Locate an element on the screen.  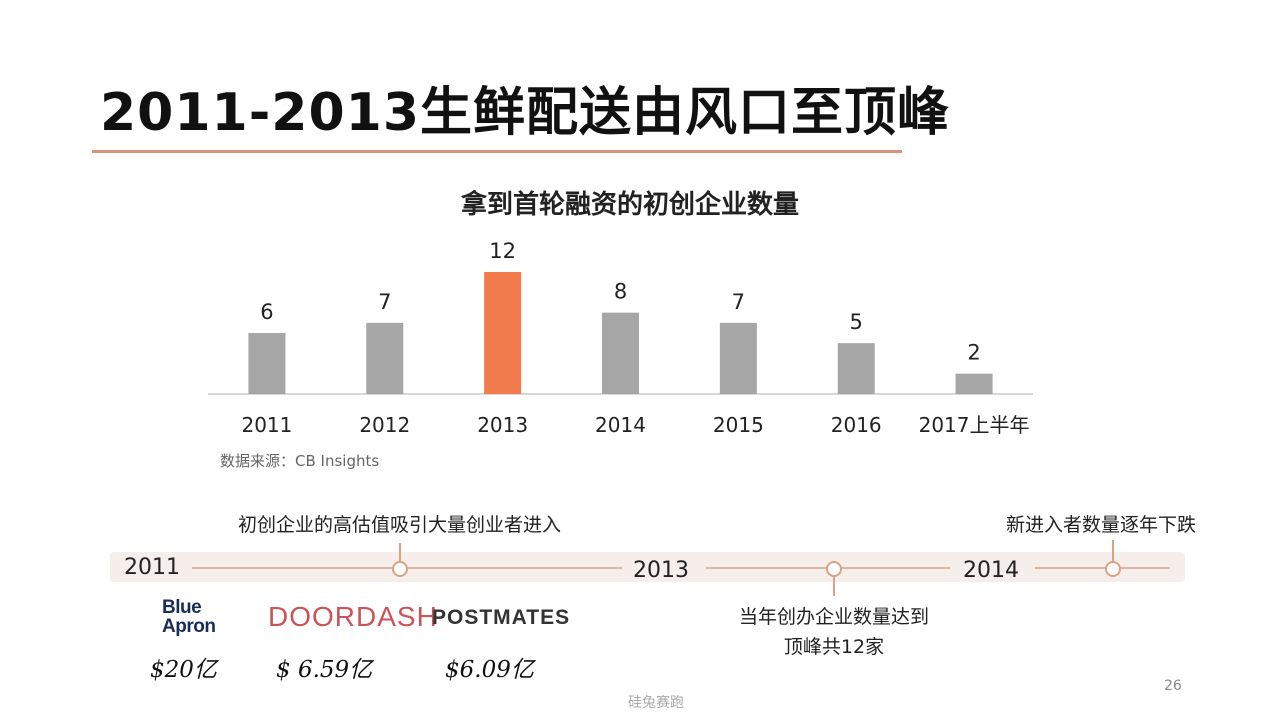
doordash-logo: DOORDASH is located at coordinates (353, 616).